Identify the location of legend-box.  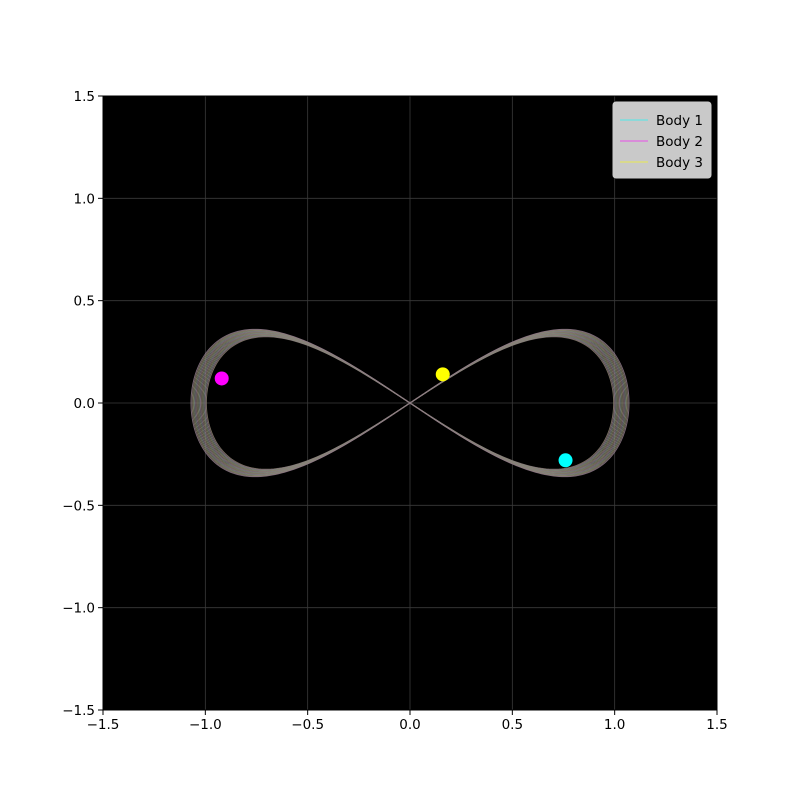
(662, 140).